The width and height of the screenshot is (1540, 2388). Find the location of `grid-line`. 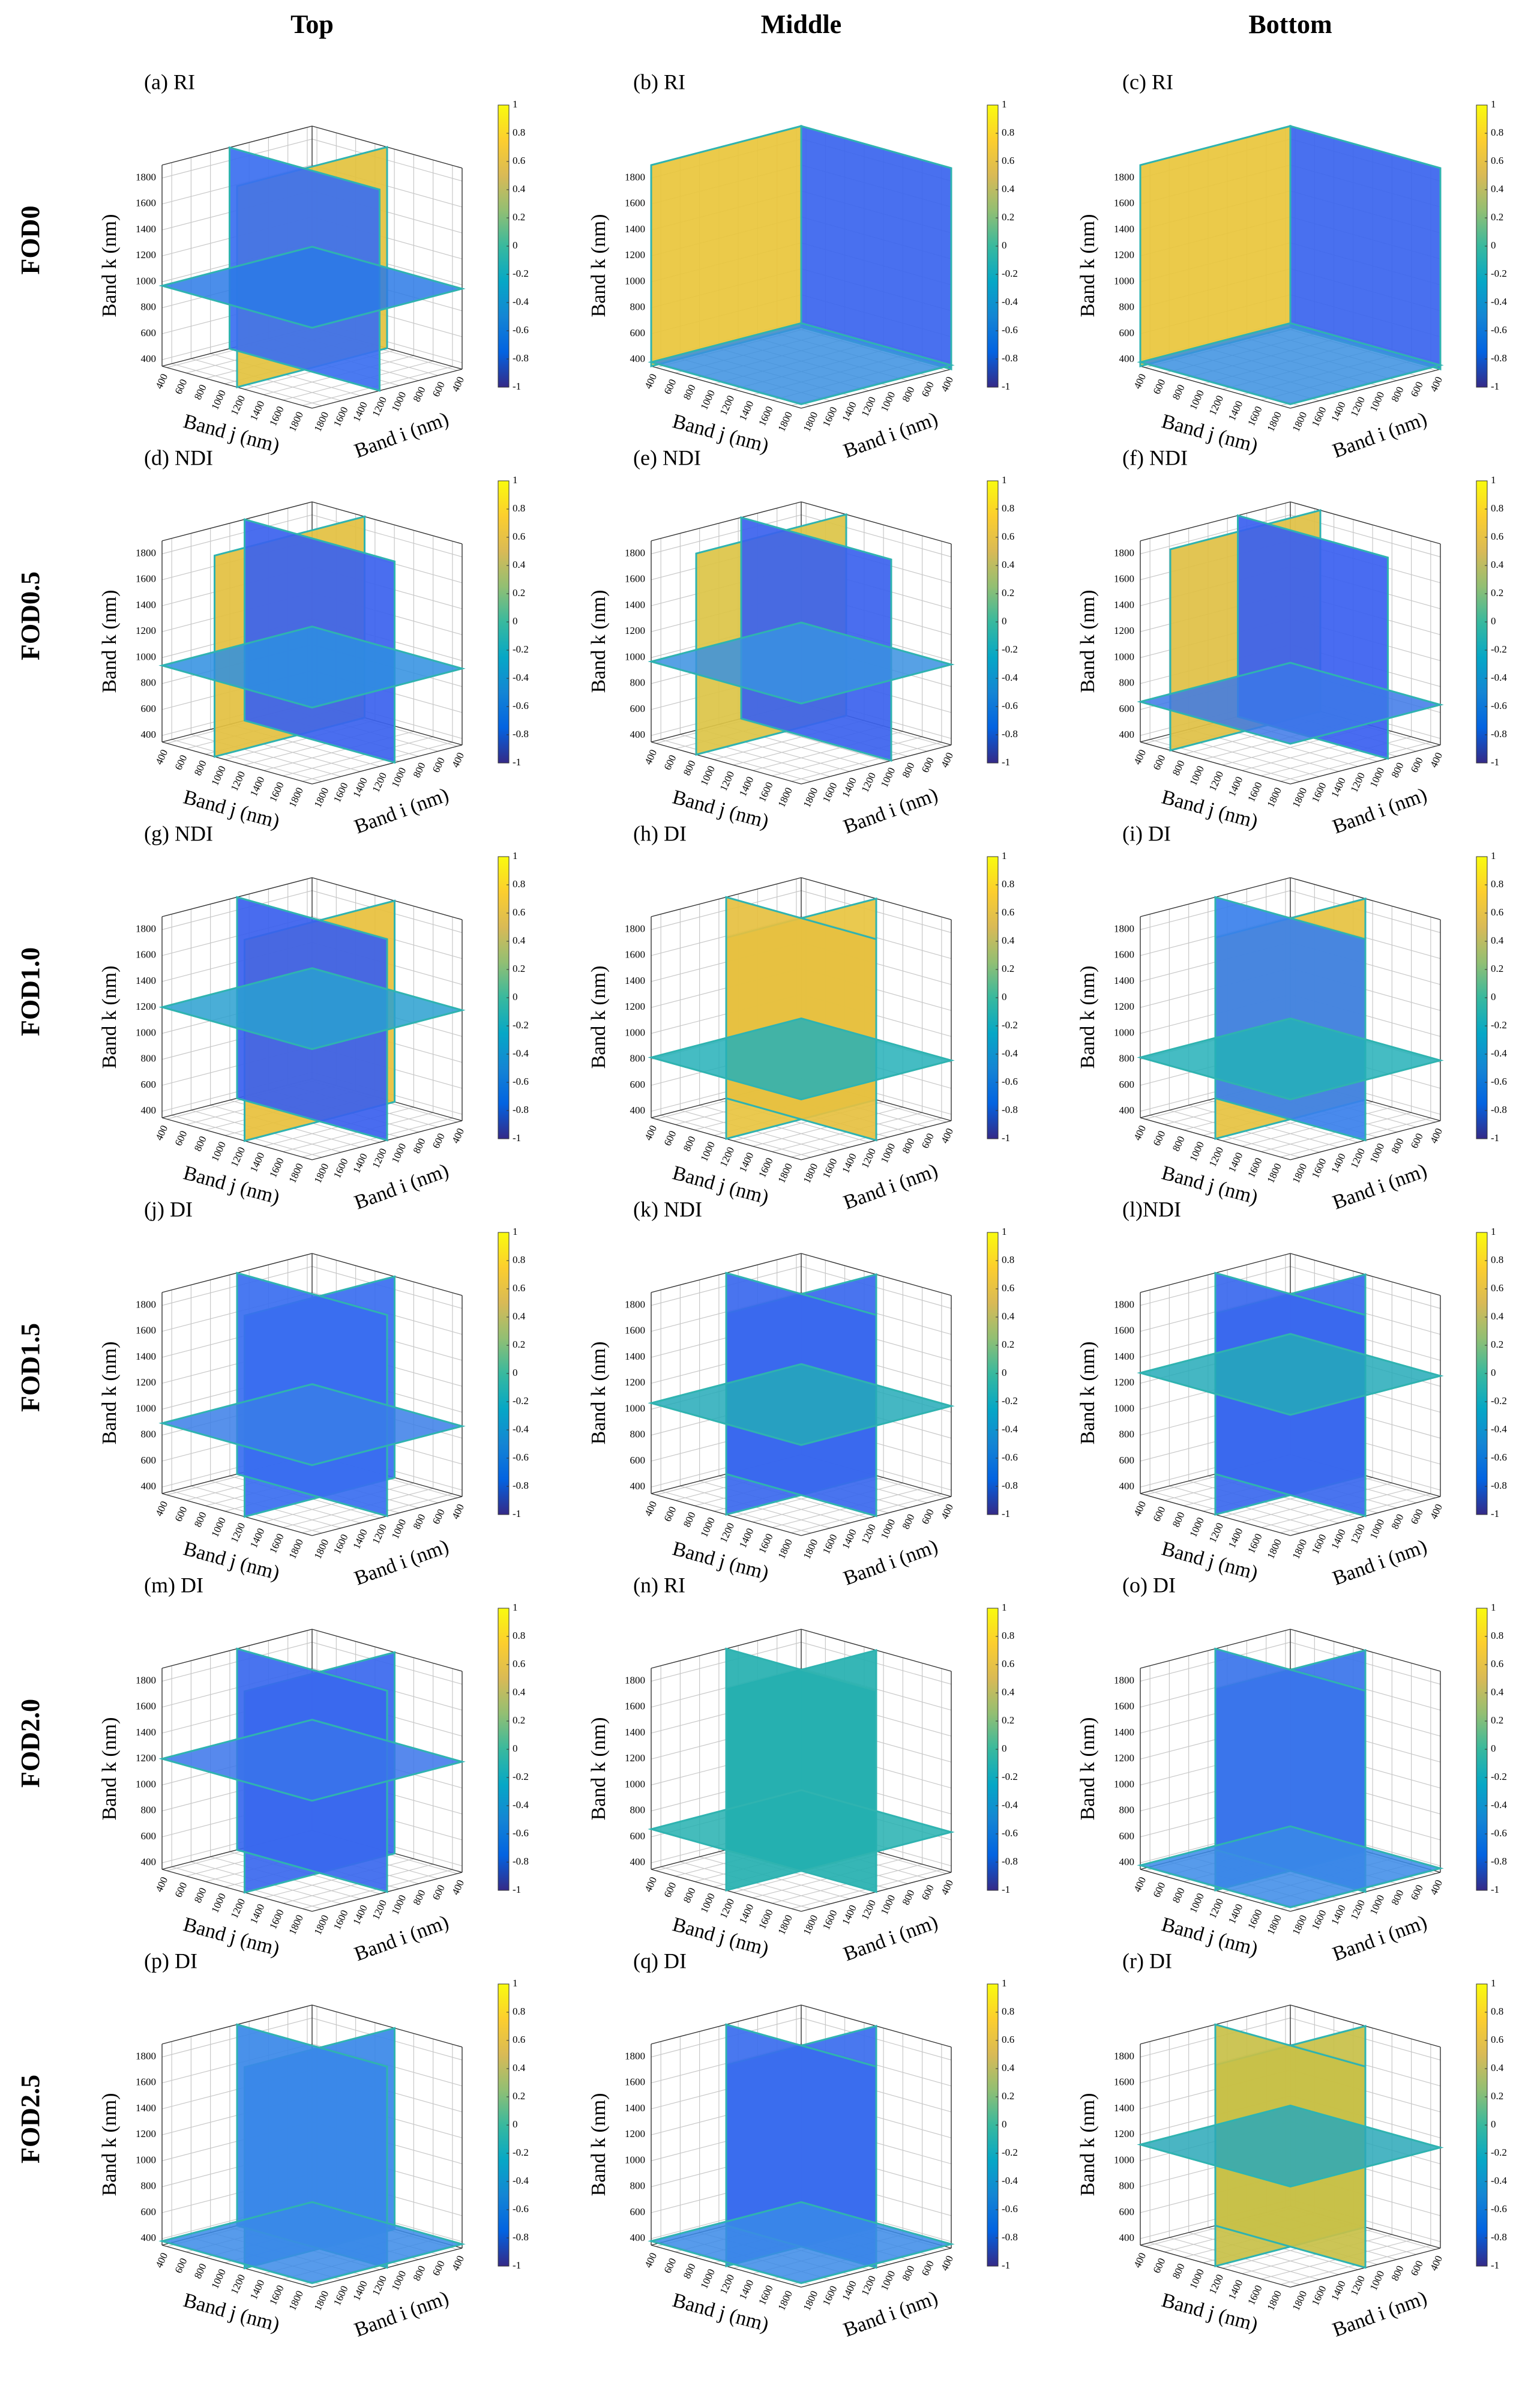

grid-line is located at coordinates (1215, 534).